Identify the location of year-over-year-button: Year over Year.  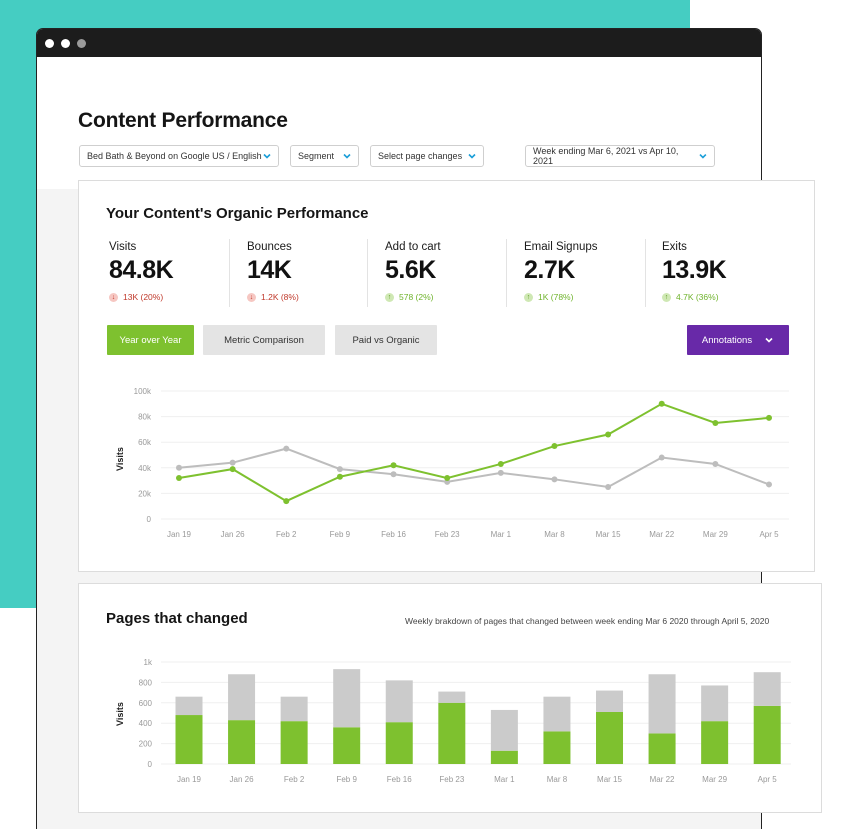
(150, 340).